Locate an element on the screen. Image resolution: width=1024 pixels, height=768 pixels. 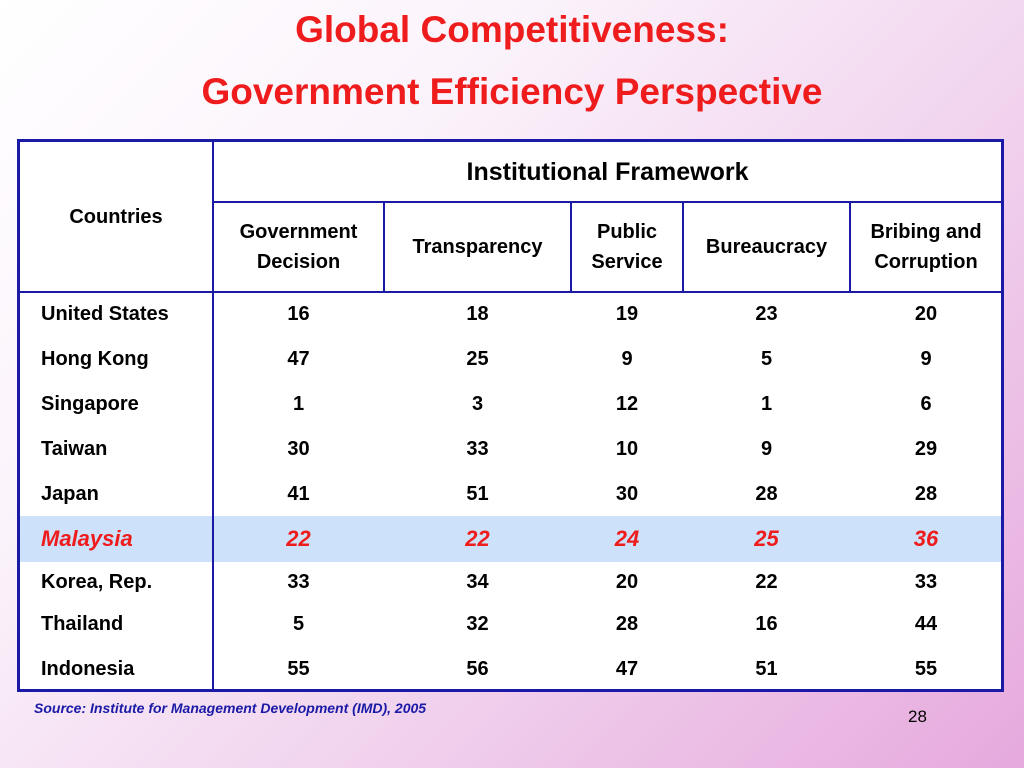
highlight-row-band is located at coordinates (510, 539).